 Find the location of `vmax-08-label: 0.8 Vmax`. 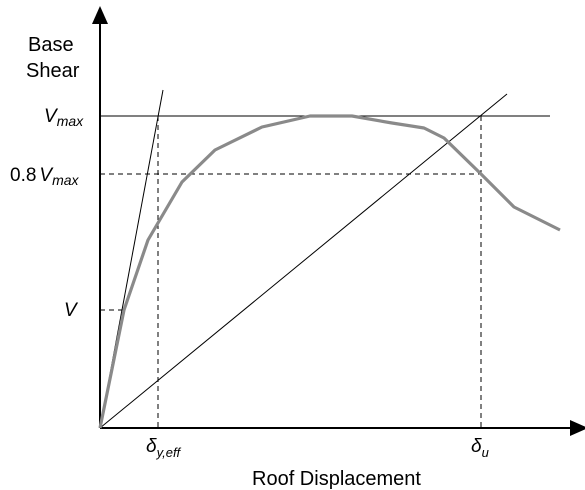

vmax-08-label: 0.8 Vmax is located at coordinates (45, 176).